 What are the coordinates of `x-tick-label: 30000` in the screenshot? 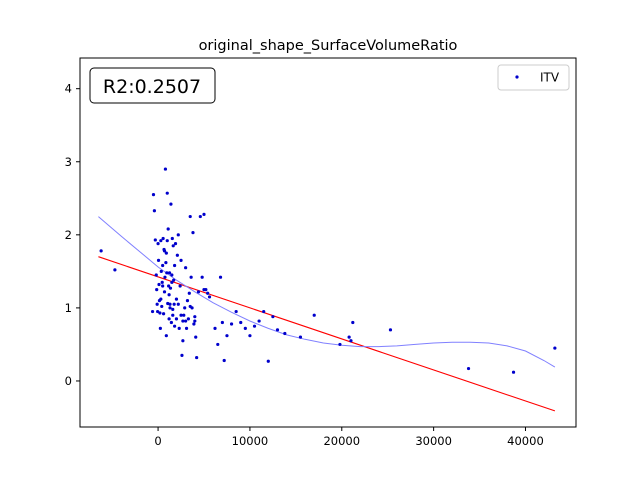 It's located at (433, 441).